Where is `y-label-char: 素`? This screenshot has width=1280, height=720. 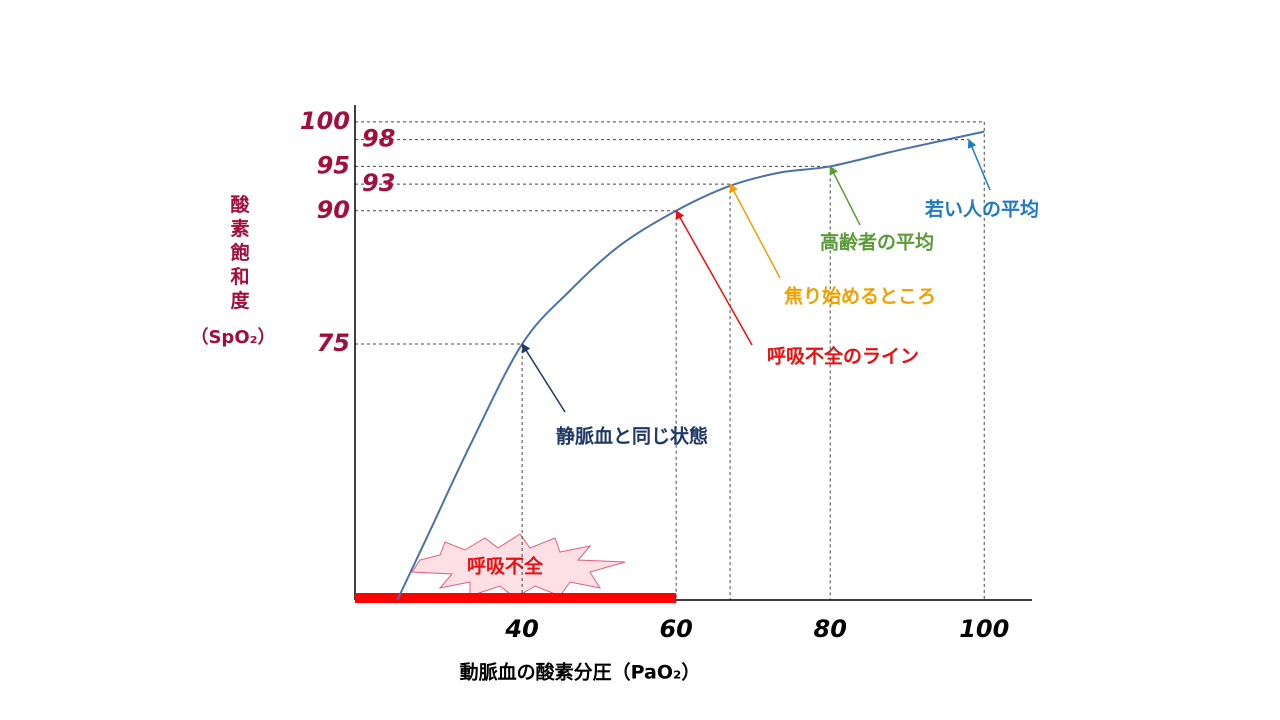 y-label-char: 素 is located at coordinates (239, 228).